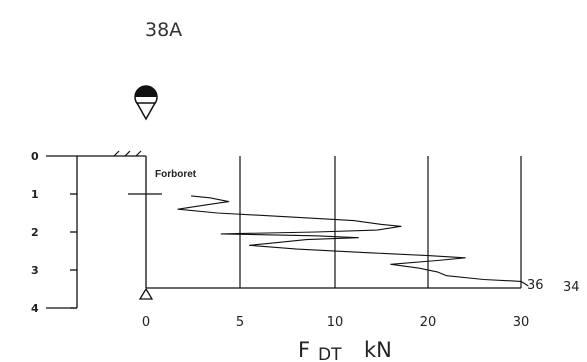  Describe the element at coordinates (146, 322) in the screenshot. I see `force-tick-label: 0` at that location.